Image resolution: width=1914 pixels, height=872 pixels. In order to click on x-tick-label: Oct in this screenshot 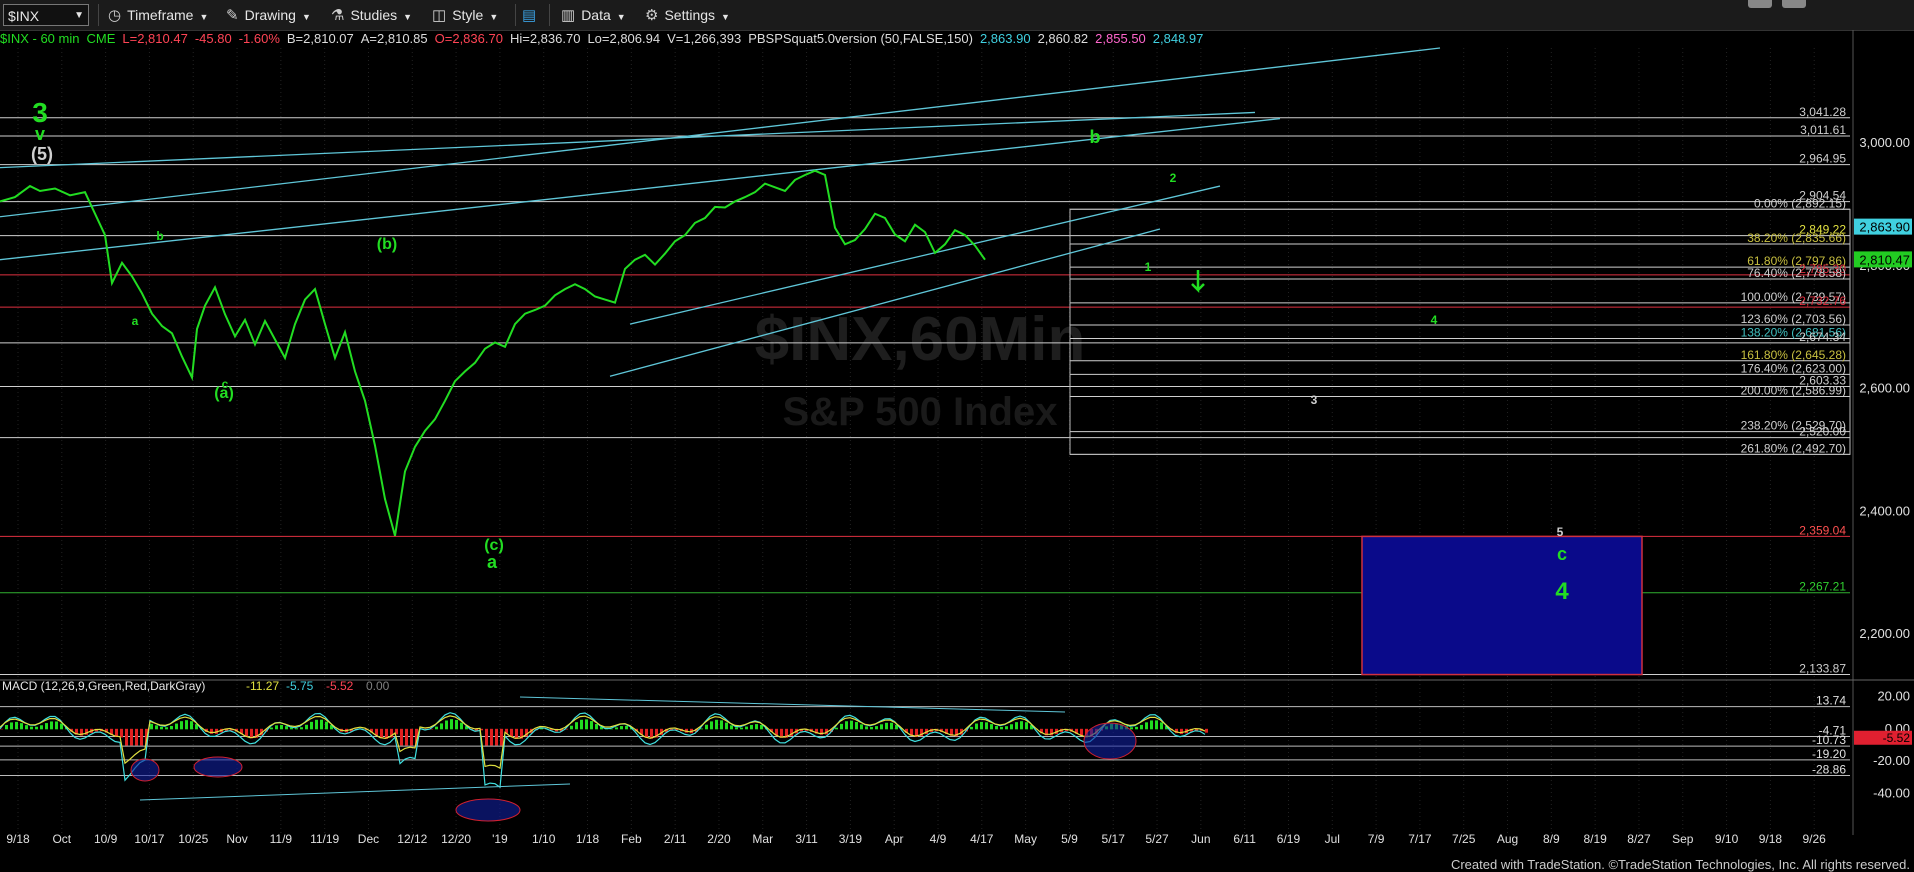, I will do `click(61, 839)`.